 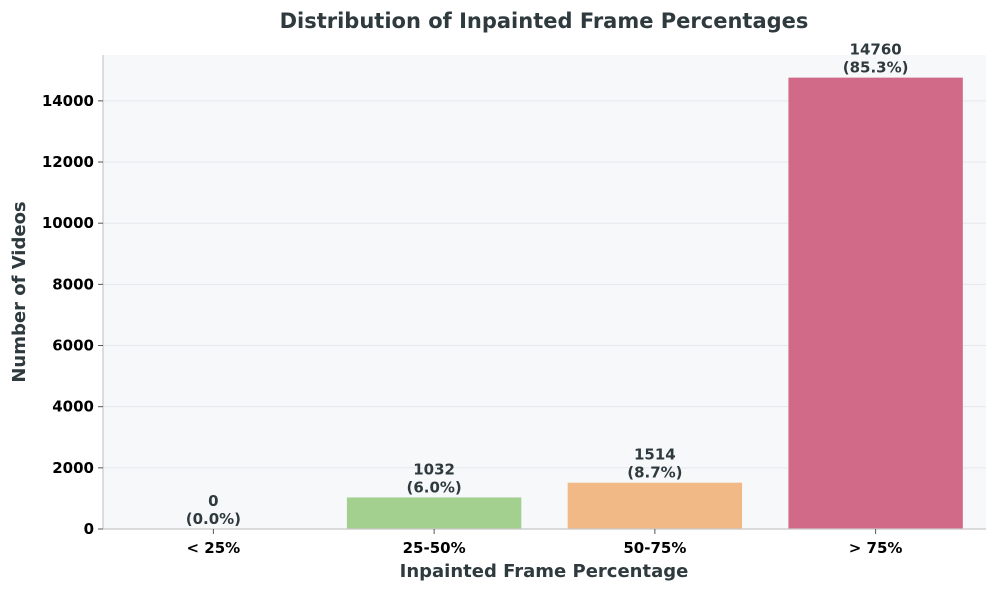 I want to click on y-tick-label: 6000, so click(x=73, y=346).